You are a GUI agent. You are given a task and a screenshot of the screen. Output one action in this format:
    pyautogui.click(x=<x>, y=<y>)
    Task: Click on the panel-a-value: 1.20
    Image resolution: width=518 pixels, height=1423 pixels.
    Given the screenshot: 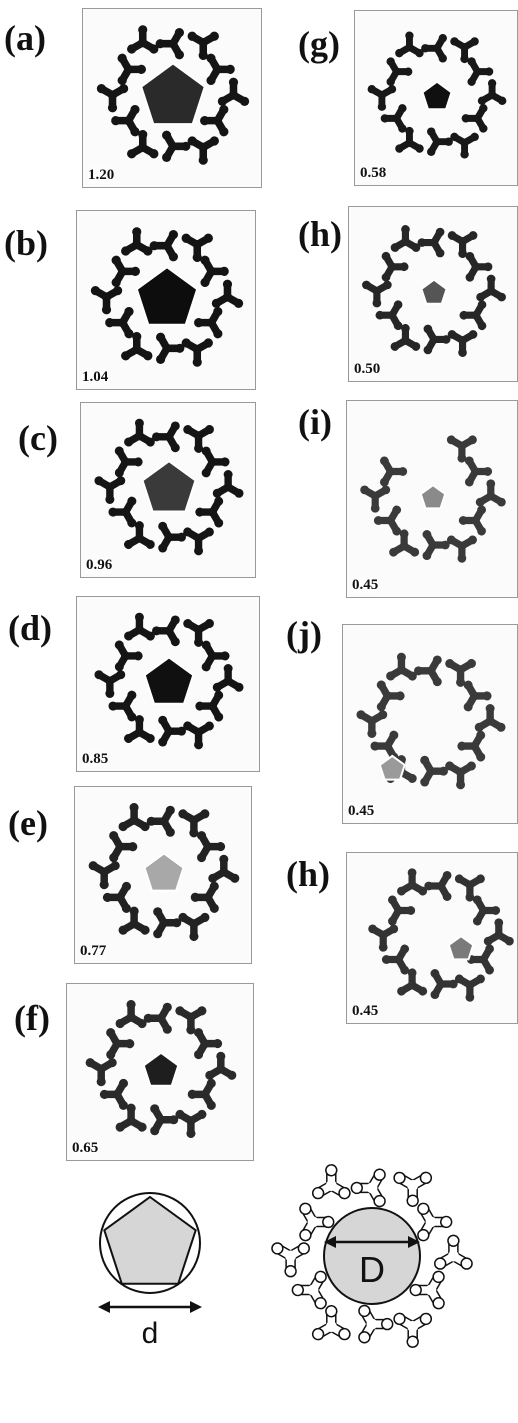 What is the action you would take?
    pyautogui.click(x=101, y=175)
    